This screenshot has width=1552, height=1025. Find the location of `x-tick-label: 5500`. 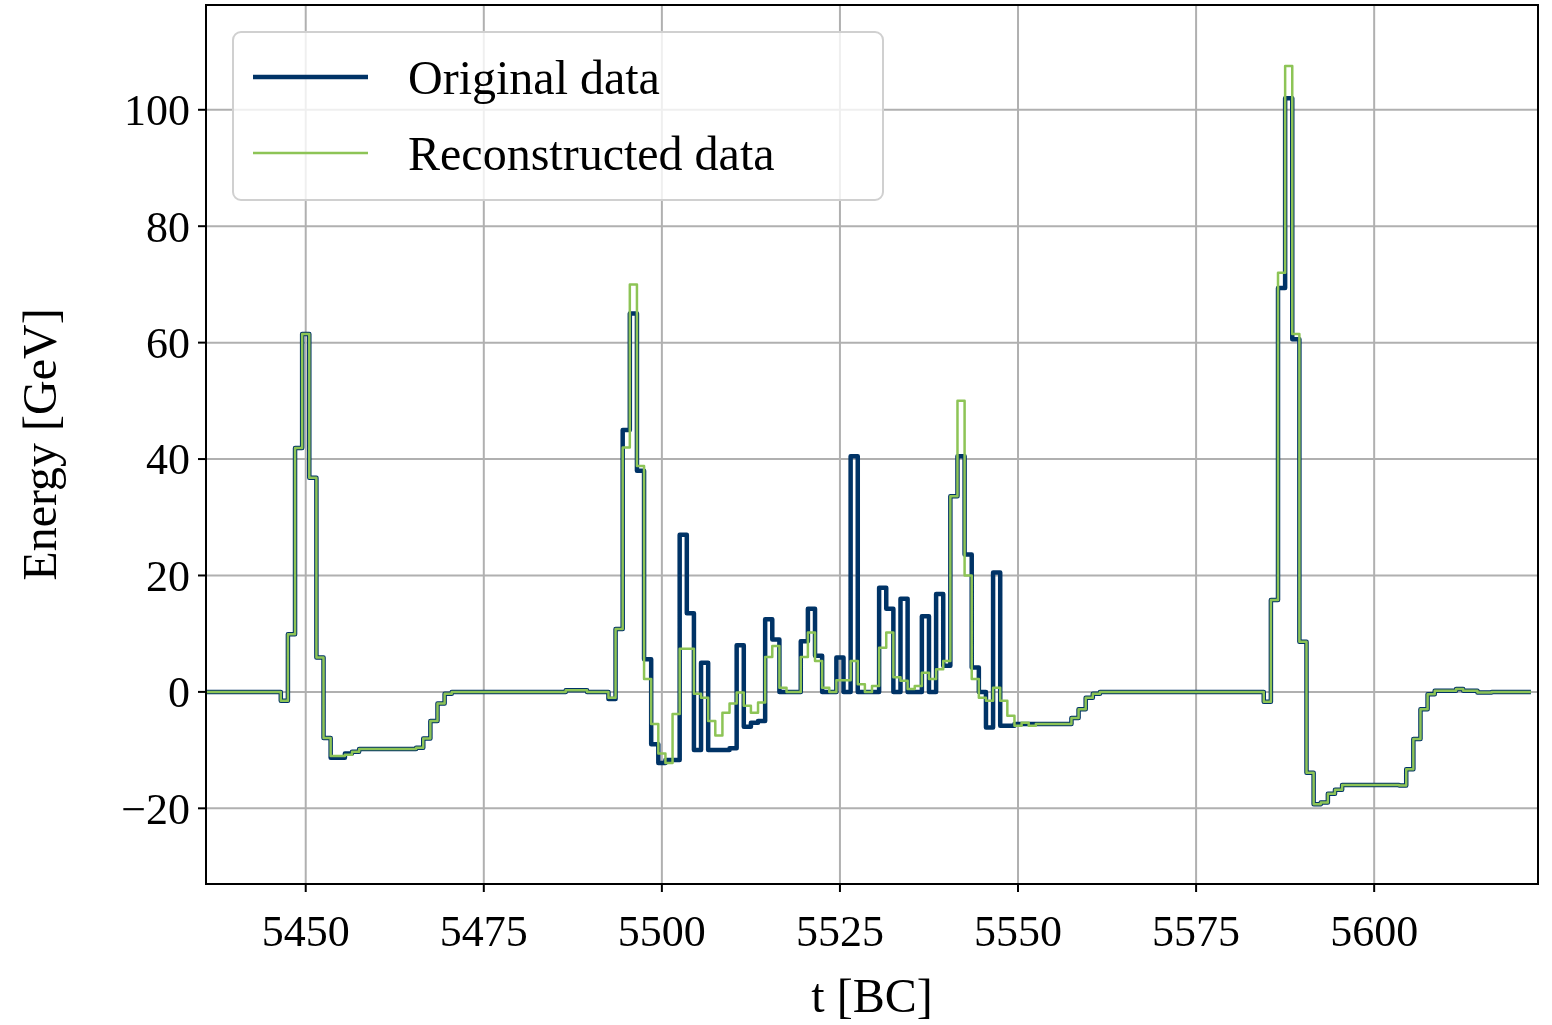

x-tick-label: 5500 is located at coordinates (661, 931).